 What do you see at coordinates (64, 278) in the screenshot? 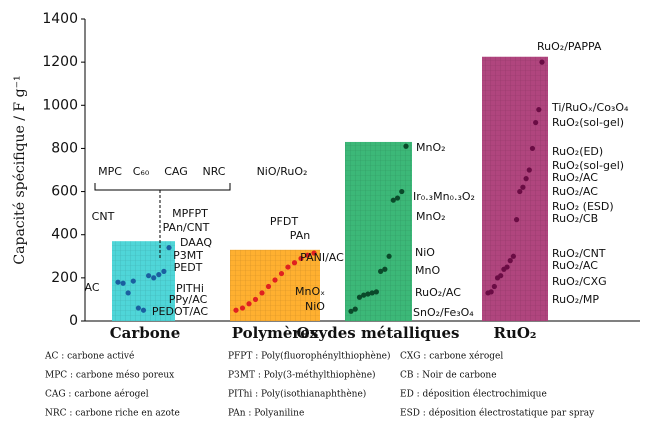
I see `y-tick-label: 200` at bounding box center [64, 278].